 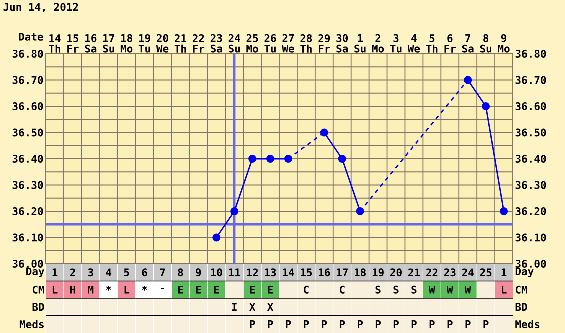 I want to click on y-tick-label: 36.30, so click(x=28, y=185).